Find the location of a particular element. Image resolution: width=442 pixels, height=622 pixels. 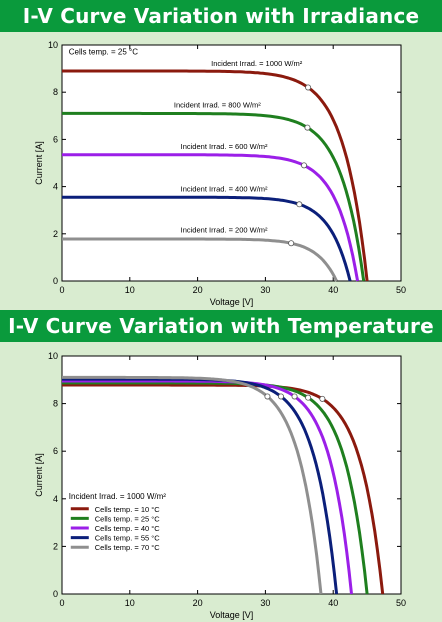

legend-entry: Cells temp. = 25 °C is located at coordinates (127, 518).